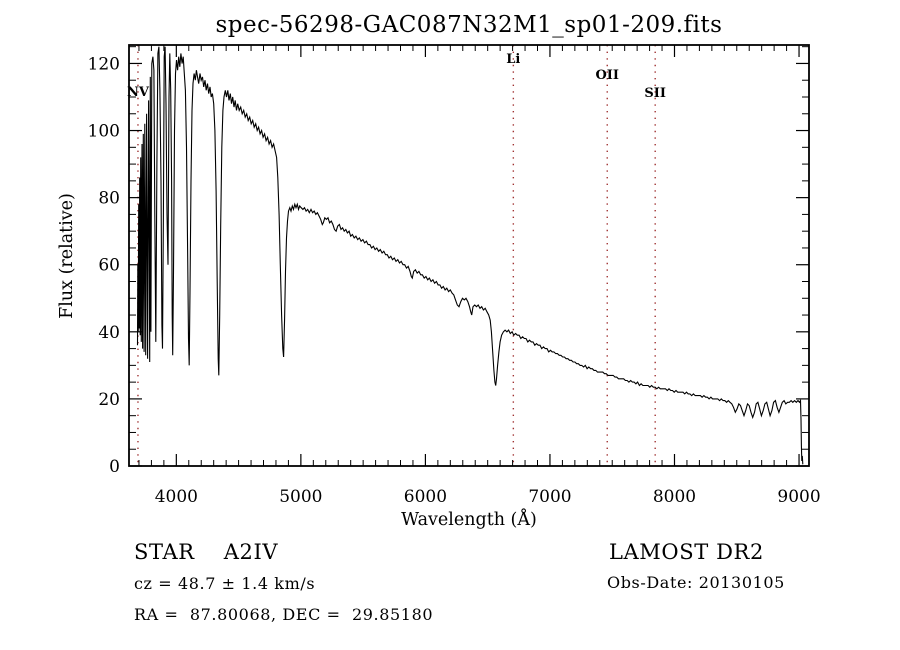 Image resolution: width=900 pixels, height=650 pixels. Describe the element at coordinates (798, 497) in the screenshot. I see `x-tick-label: 9000` at that location.